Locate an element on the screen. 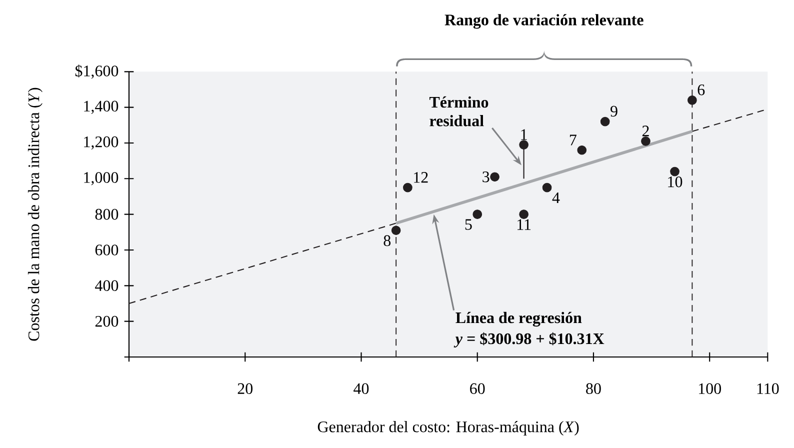 This screenshot has width=794, height=448. y-tick-label: 1,000 is located at coordinates (101, 179).